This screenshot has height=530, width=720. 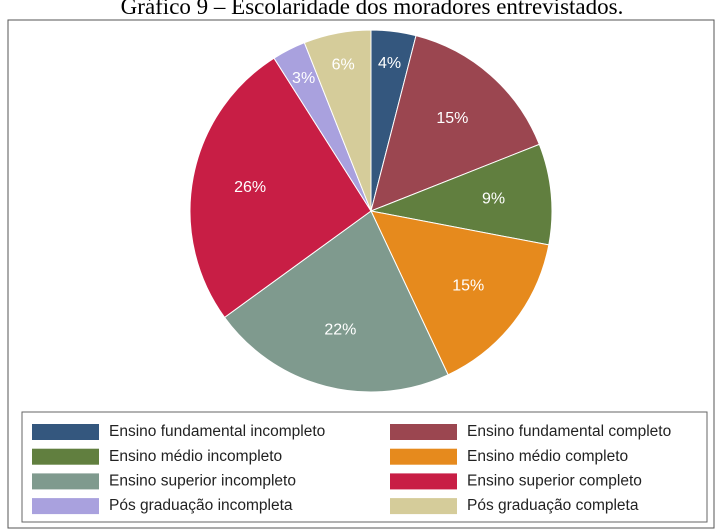 I want to click on data-label: 9%, so click(x=493, y=199).